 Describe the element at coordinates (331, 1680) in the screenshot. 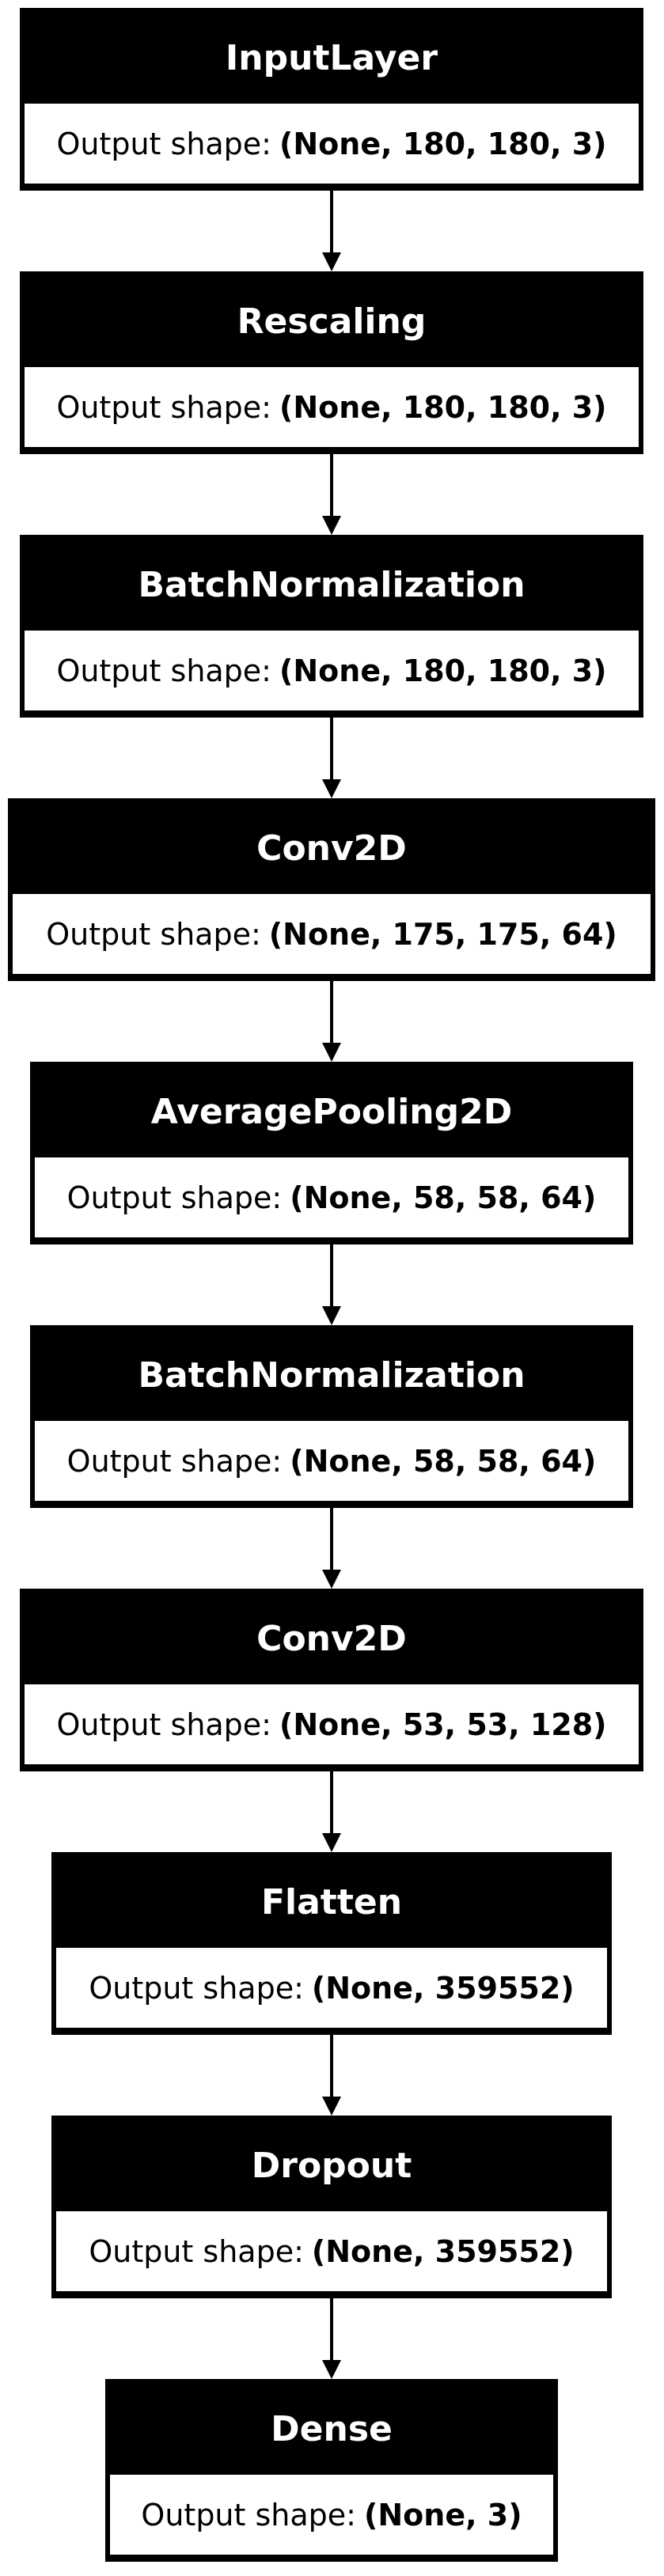

I see `layer-node-conv2d-2: Conv2D Output shape: (None, 53, 53, 128)` at that location.